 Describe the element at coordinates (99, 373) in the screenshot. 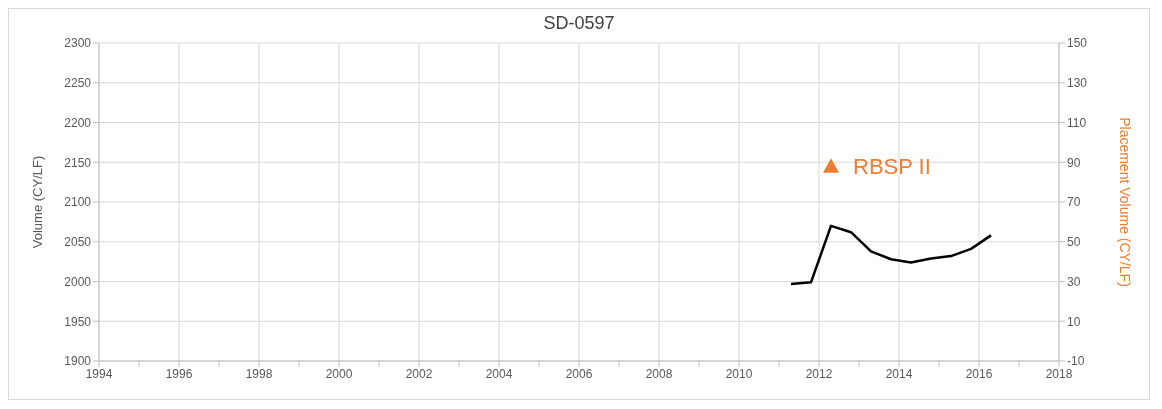

I see `x-tick-label: 1994` at that location.